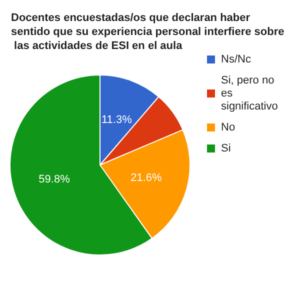 The width and height of the screenshot is (290, 290). I want to click on legend-label: Si, so click(226, 148).